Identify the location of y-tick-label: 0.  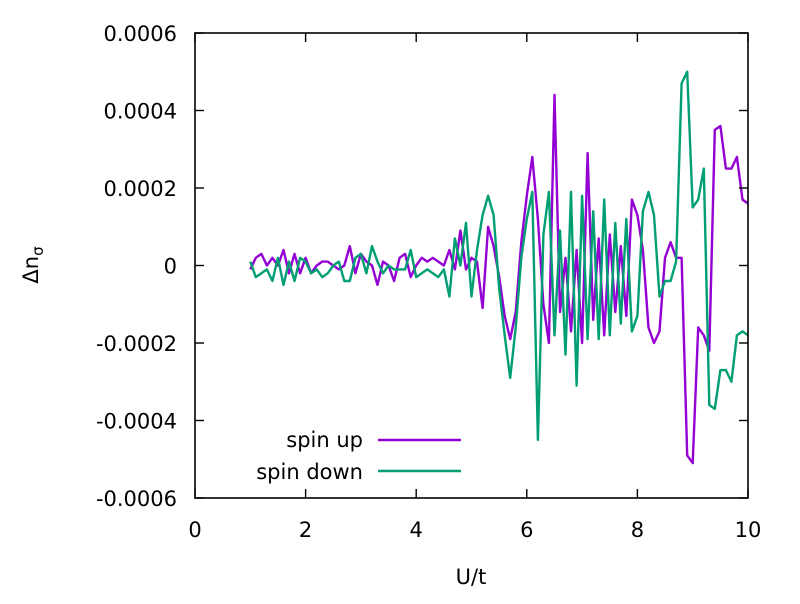
(170, 267).